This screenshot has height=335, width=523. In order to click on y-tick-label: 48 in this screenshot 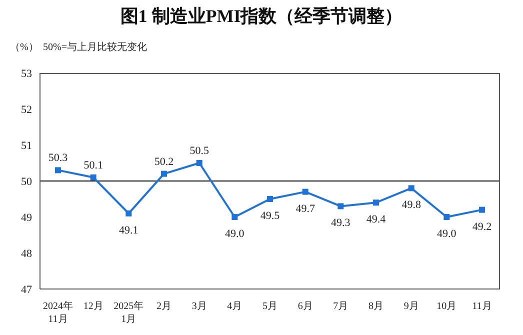, I will do `click(26, 254)`.